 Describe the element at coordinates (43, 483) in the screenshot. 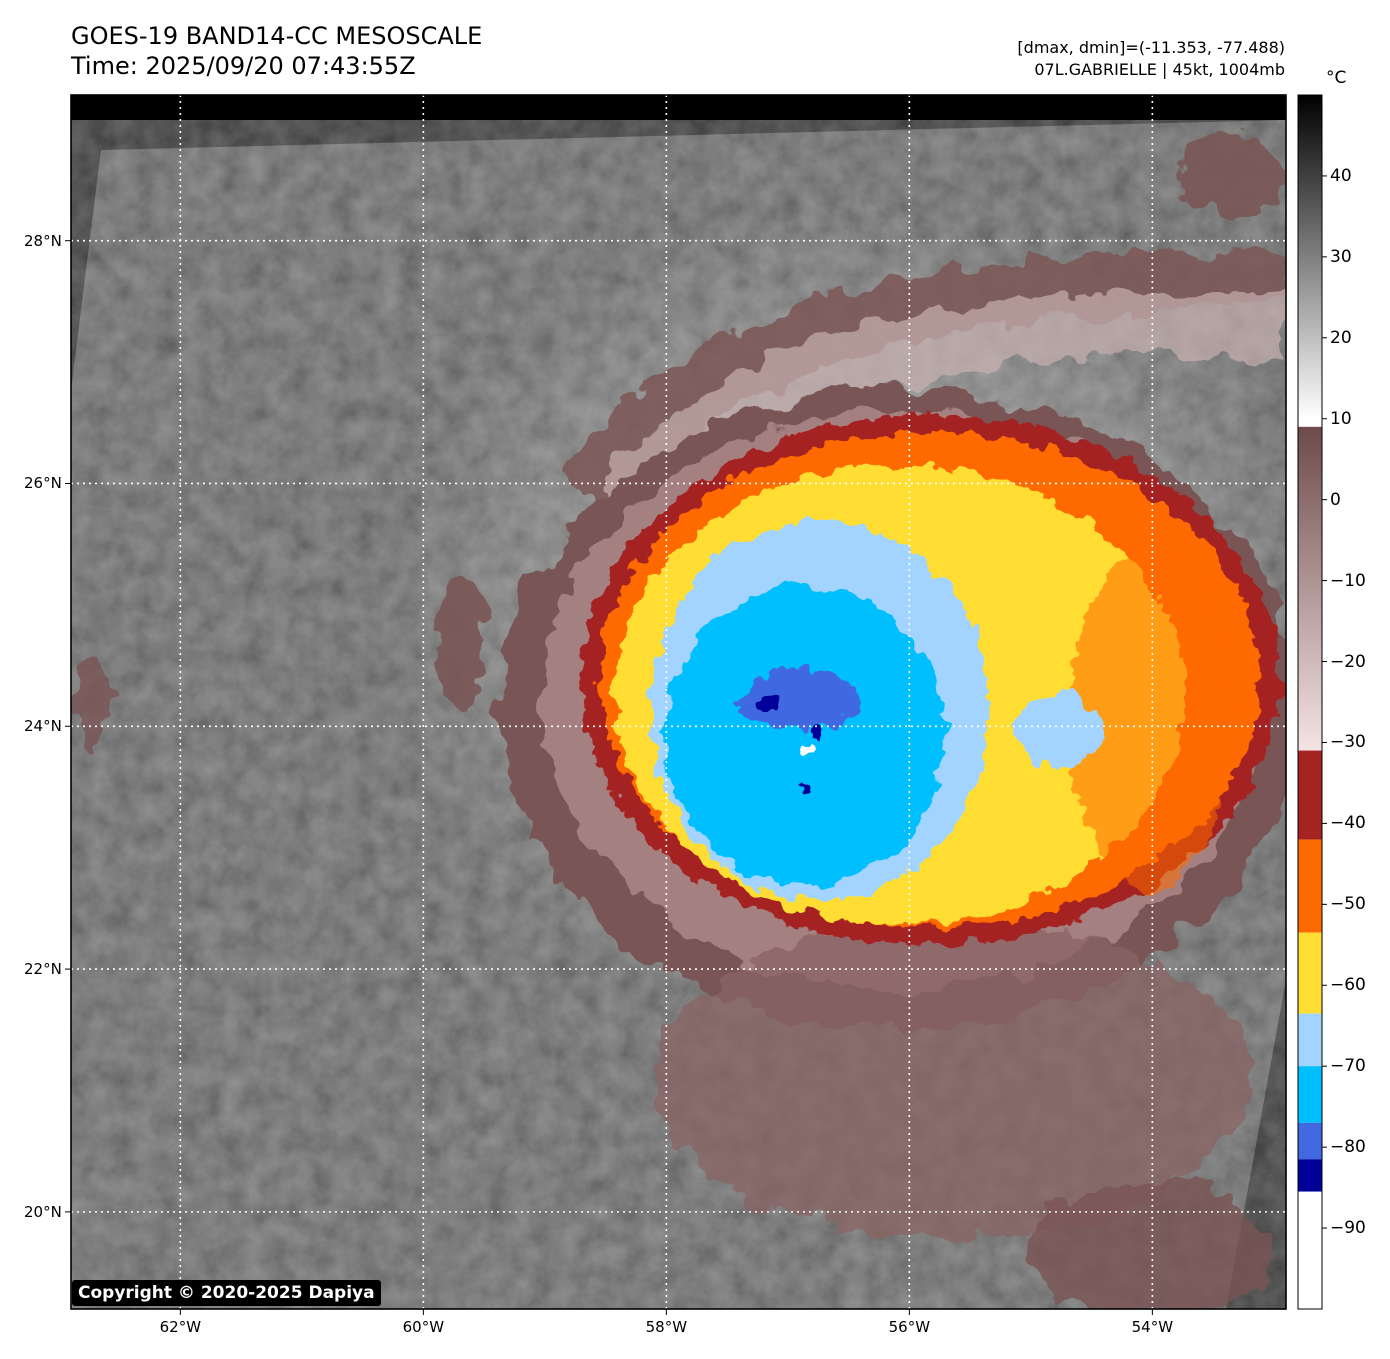

I see `latitude-label: 26°N` at that location.